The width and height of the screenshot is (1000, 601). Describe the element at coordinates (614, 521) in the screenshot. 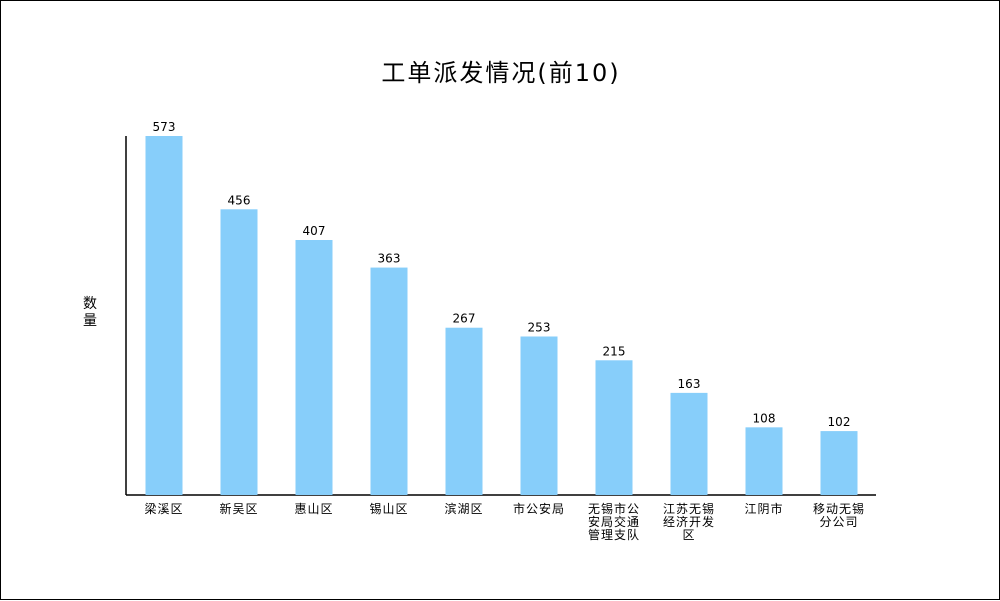

I see `x-tick-label: 无锡市公安局交通管理支队` at that location.